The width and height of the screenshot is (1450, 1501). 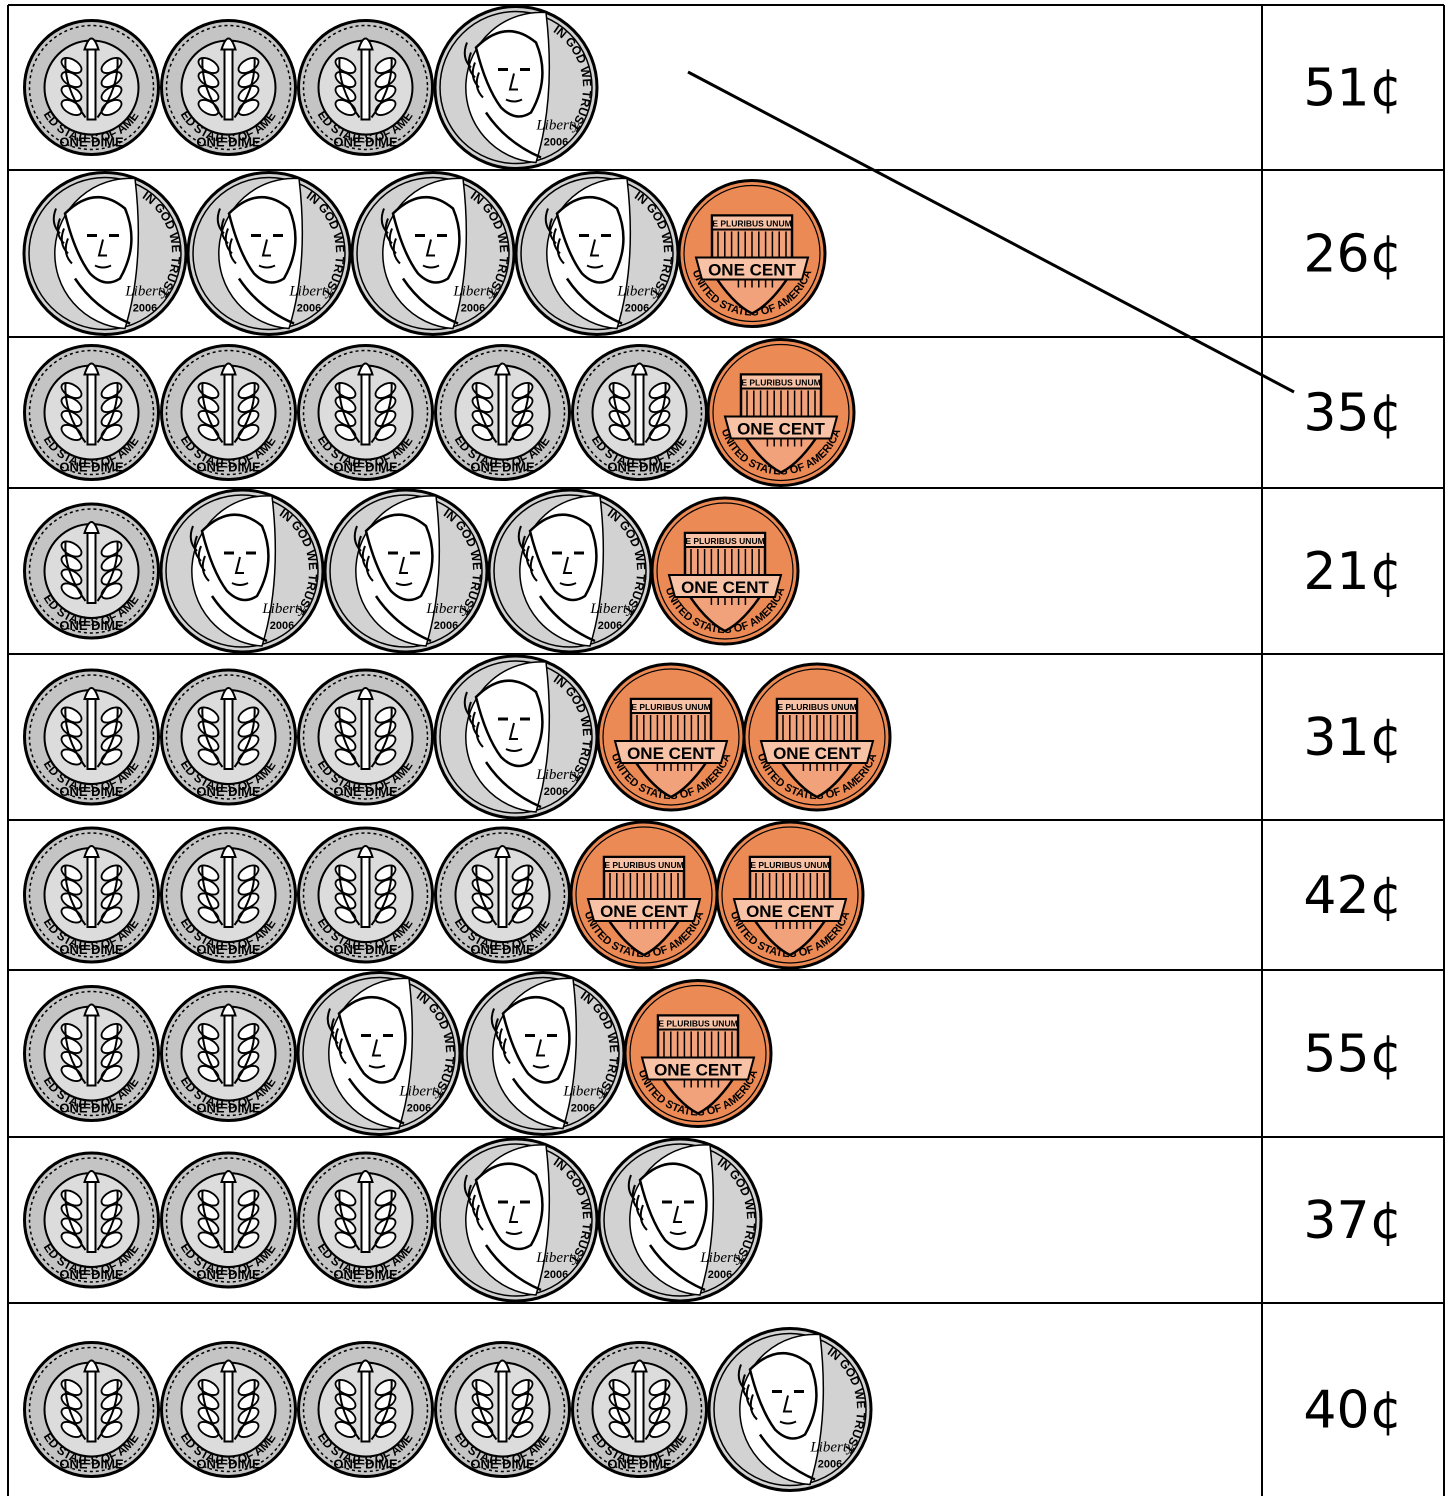 I want to click on amount-label: 40¢, so click(x=1352, y=1411).